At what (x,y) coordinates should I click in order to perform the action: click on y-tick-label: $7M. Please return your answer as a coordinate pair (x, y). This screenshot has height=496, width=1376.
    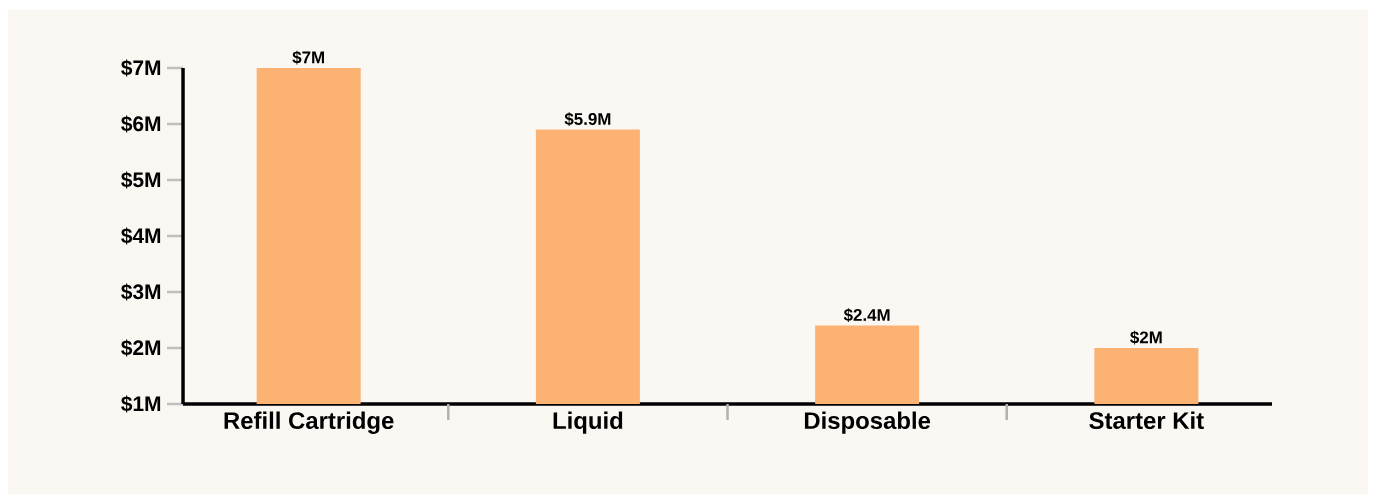
    Looking at the image, I should click on (141, 68).